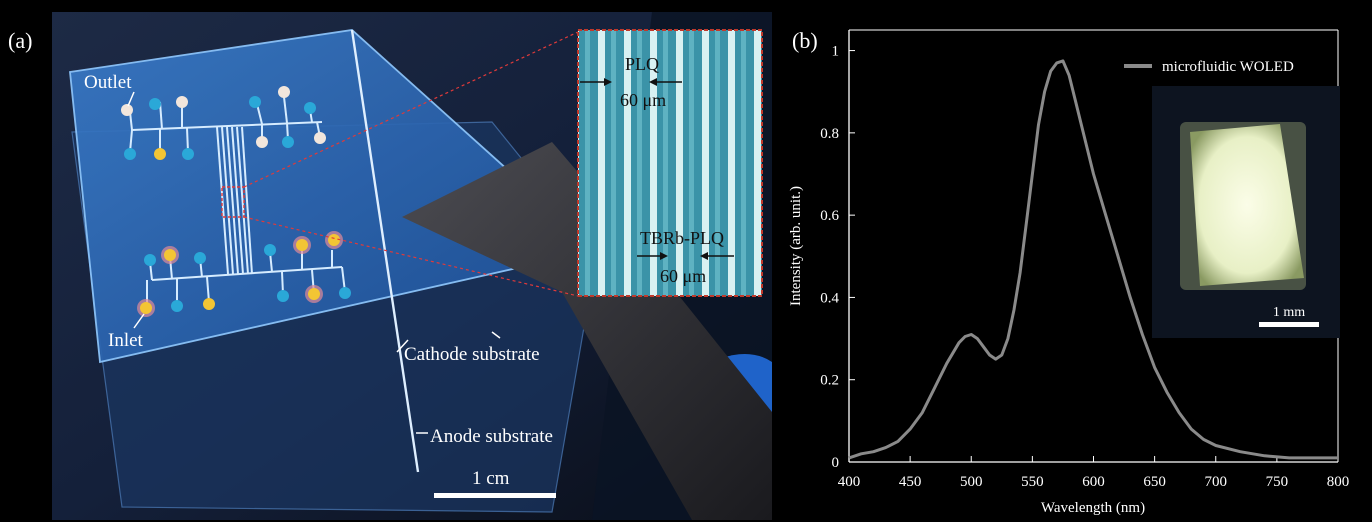  Describe the element at coordinates (233, 202) in the screenshot. I see `zoom-box` at that location.